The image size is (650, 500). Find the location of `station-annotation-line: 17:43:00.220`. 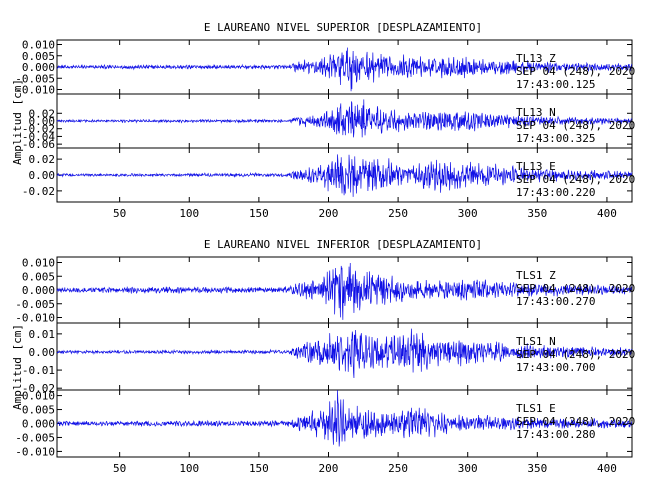

station-annotation-line: 17:43:00.220 is located at coordinates (555, 192).